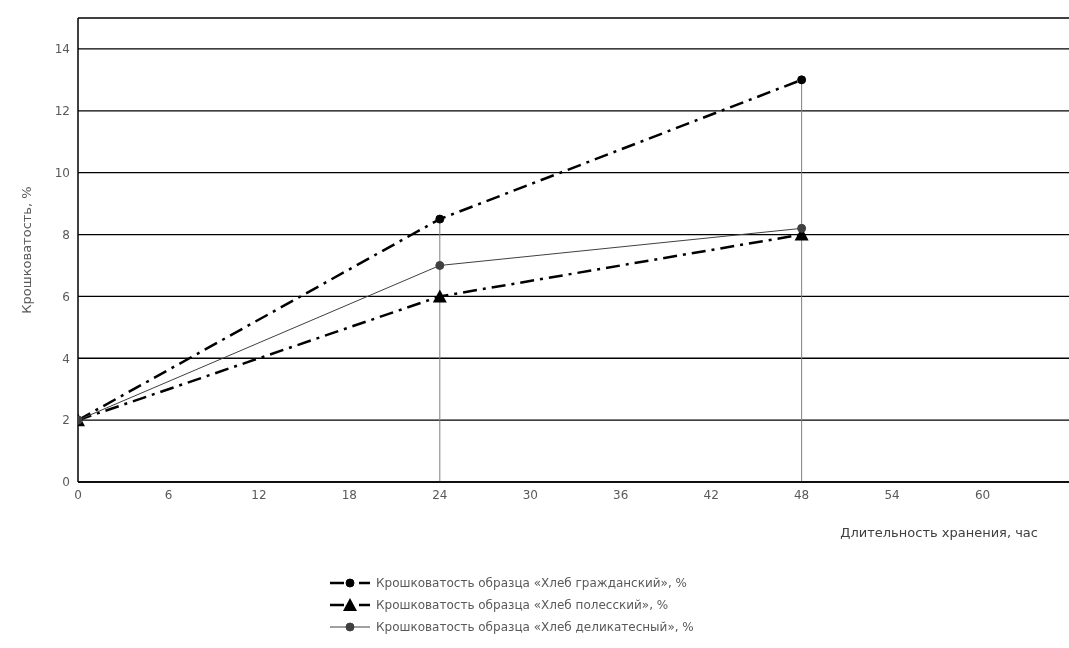 Image resolution: width=1069 pixels, height=648 pixels. Describe the element at coordinates (349, 494) in the screenshot. I see `x-tick-label: 18` at that location.